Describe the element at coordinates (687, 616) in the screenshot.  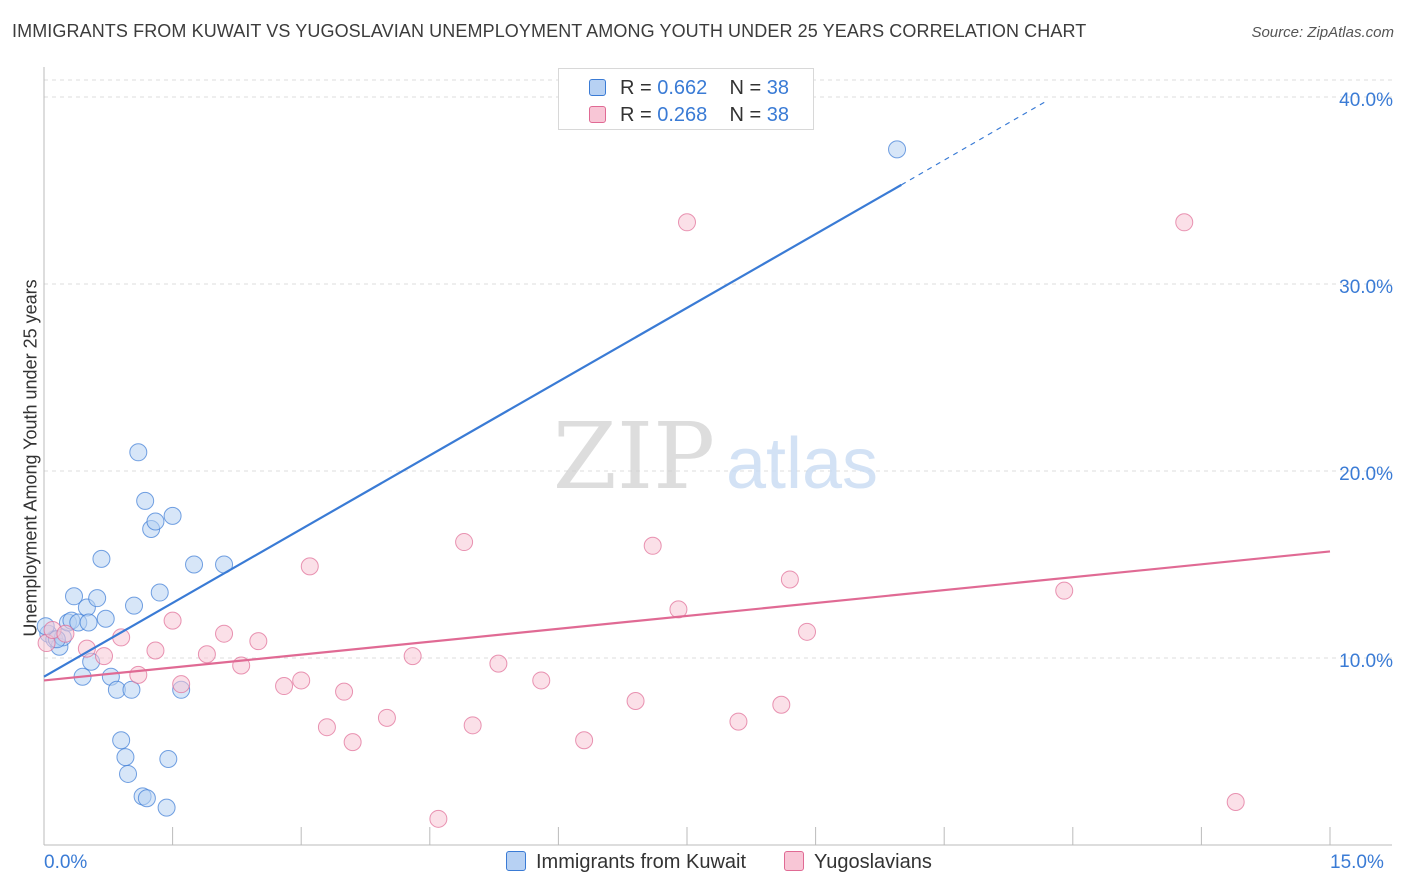
I see `trend-line-yugoslavians` at that location.